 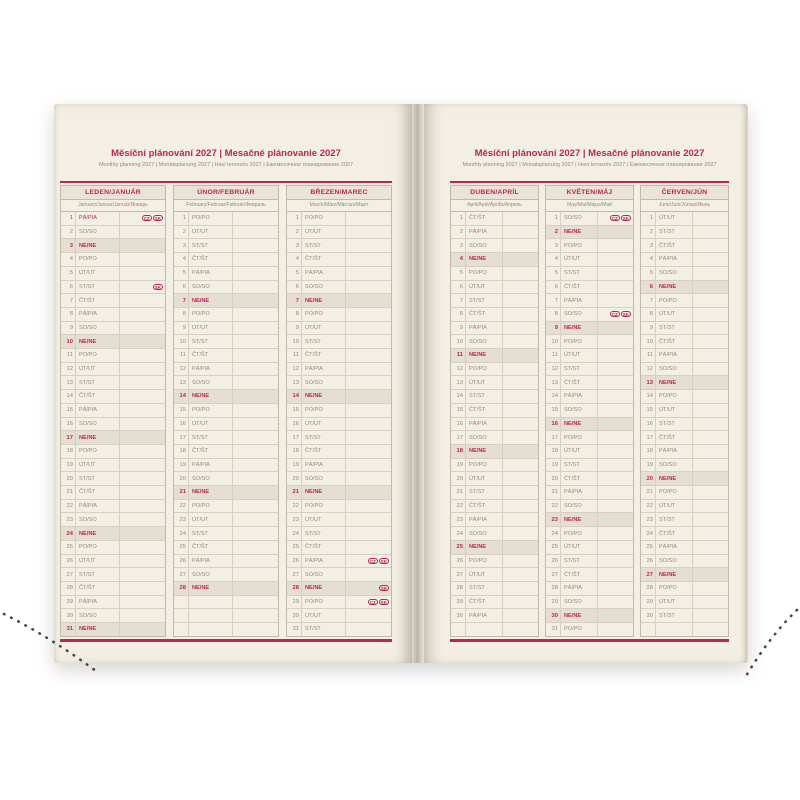 What do you see at coordinates (113, 479) in the screenshot?
I see `day-row: 20 ST/ST` at bounding box center [113, 479].